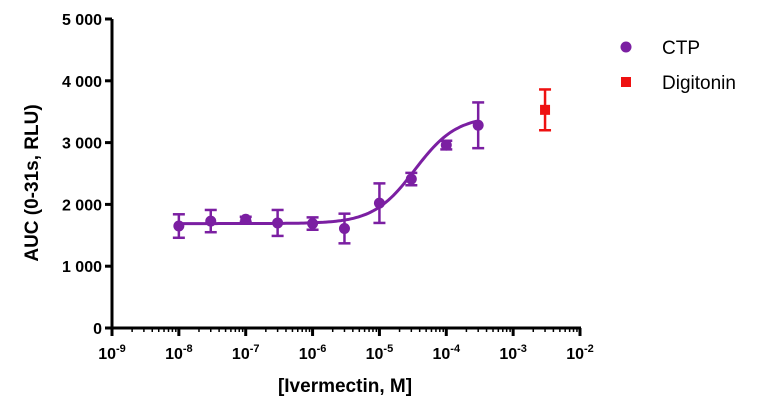  Describe the element at coordinates (513, 353) in the screenshot. I see `x-tick-label: 10⁻³` at that location.